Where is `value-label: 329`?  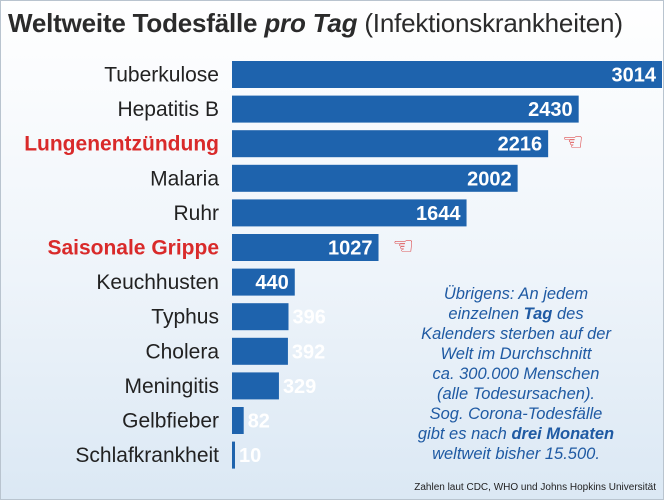 value-label: 329 is located at coordinates (299, 387).